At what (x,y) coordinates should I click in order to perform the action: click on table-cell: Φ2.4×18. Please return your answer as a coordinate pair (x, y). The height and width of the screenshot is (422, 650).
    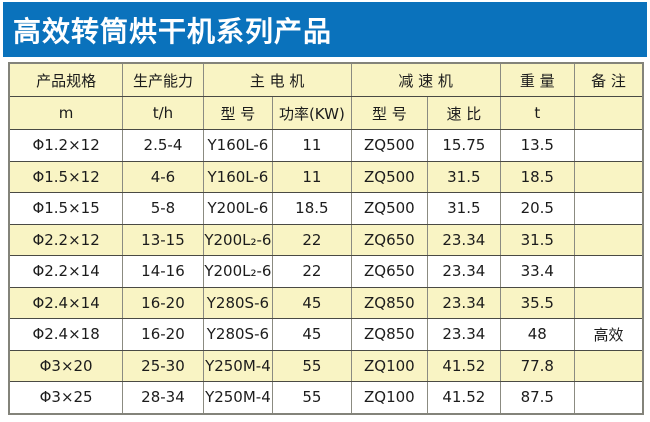
    Looking at the image, I should click on (66, 334).